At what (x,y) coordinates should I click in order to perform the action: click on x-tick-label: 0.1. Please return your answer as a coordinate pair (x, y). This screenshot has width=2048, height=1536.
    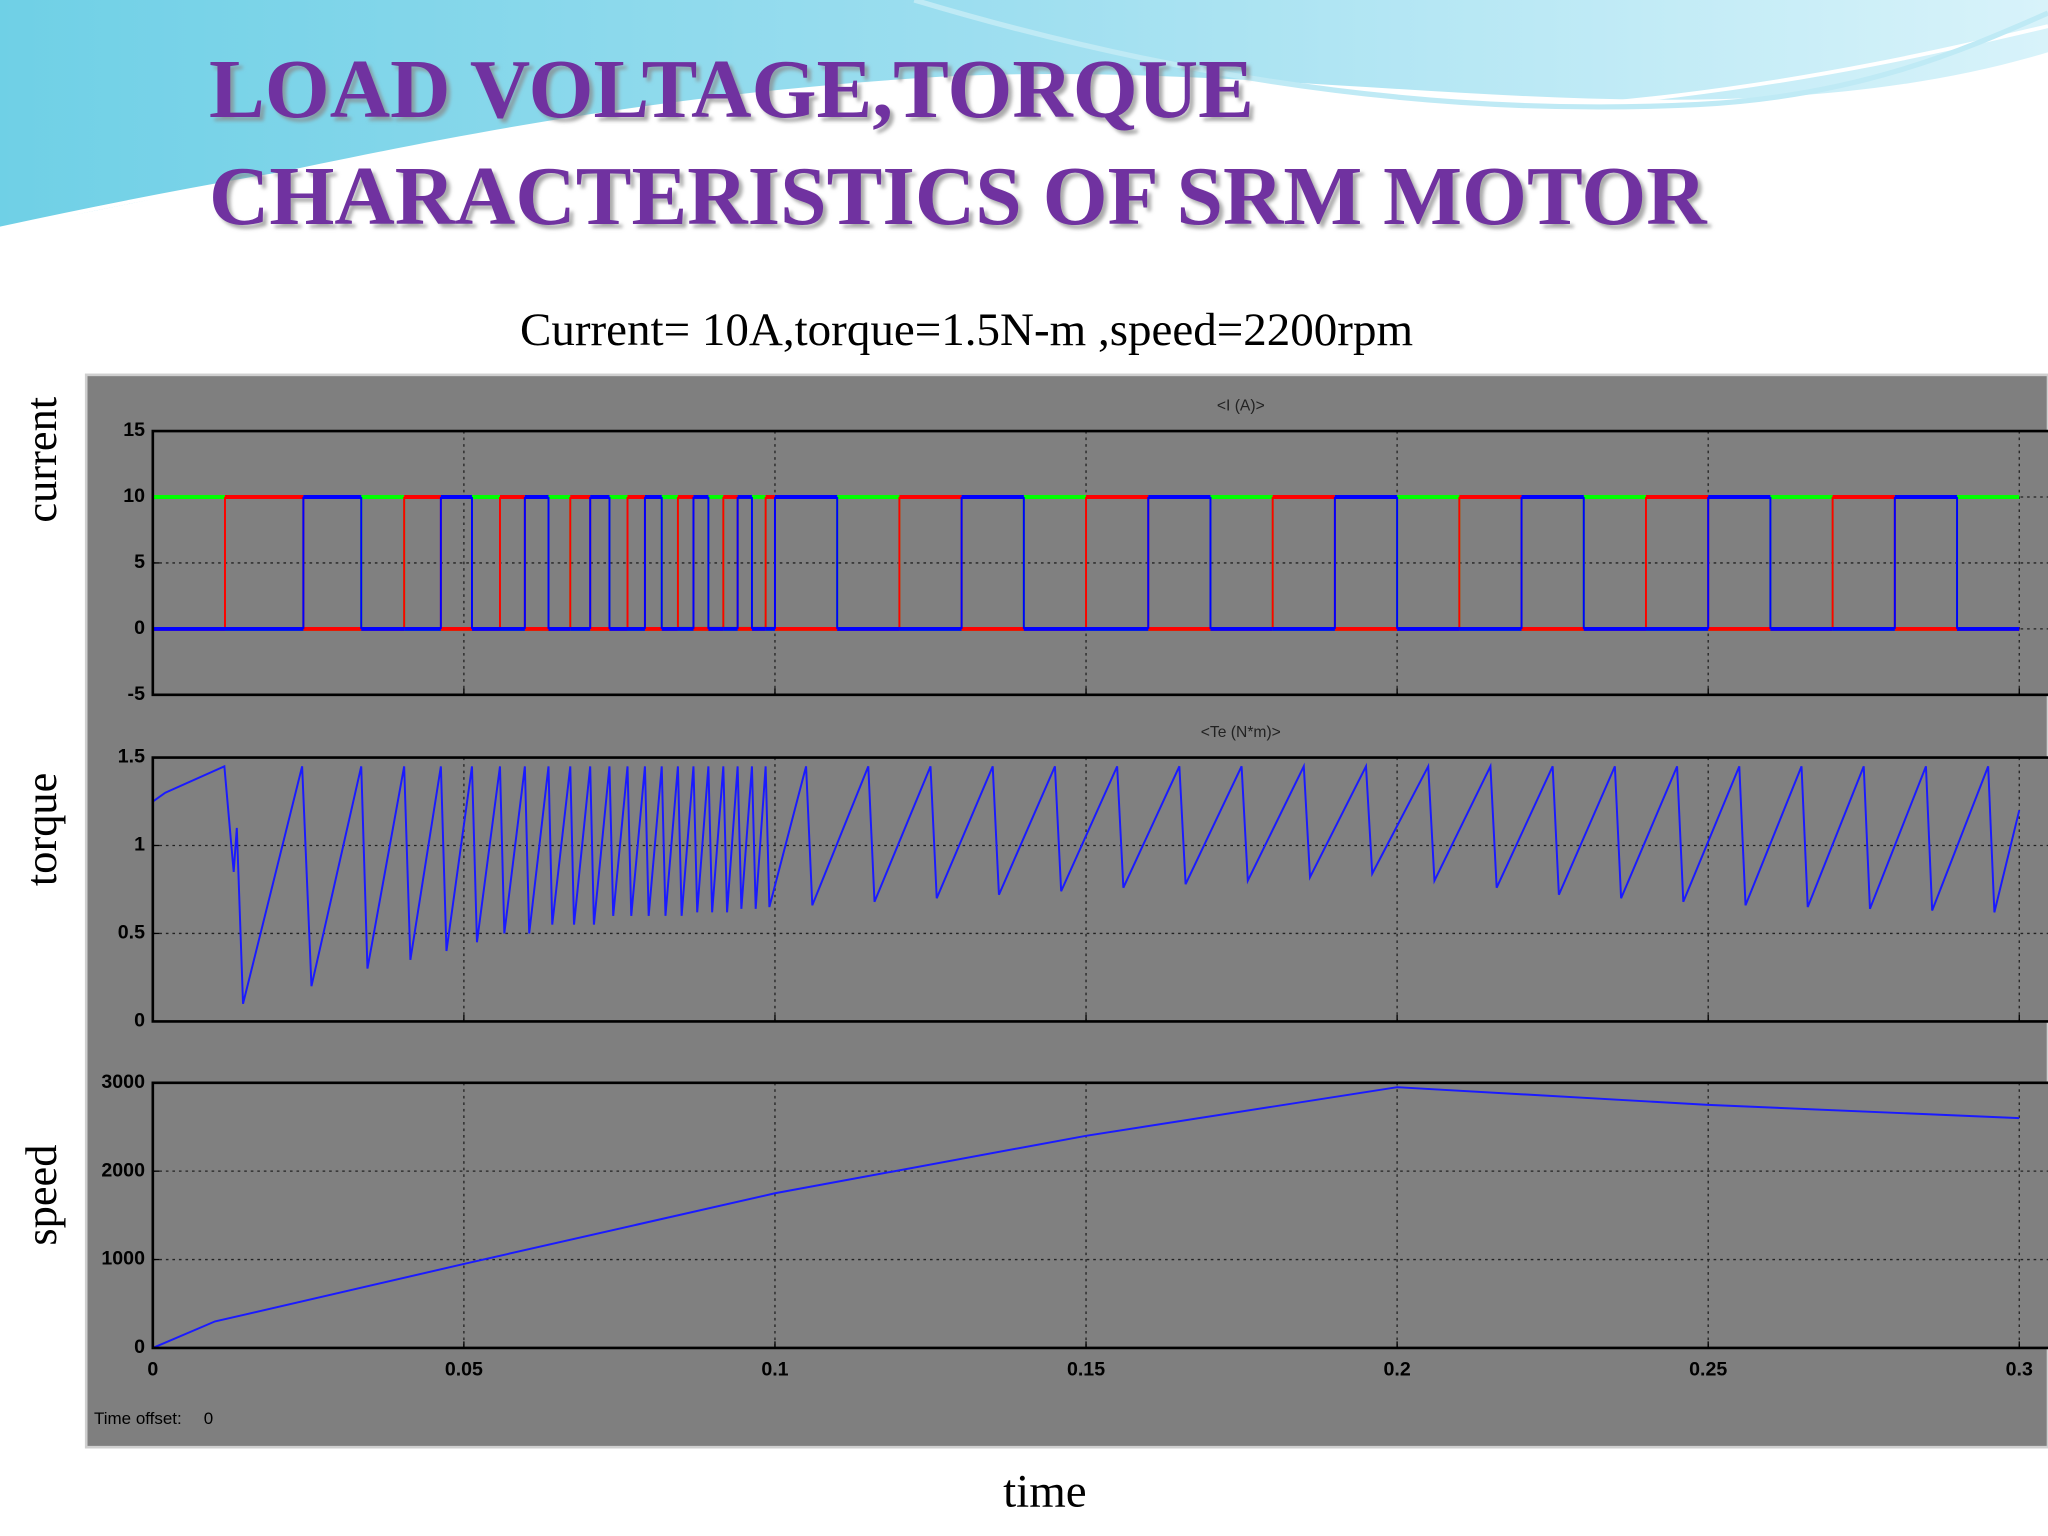
    Looking at the image, I should click on (774, 1369).